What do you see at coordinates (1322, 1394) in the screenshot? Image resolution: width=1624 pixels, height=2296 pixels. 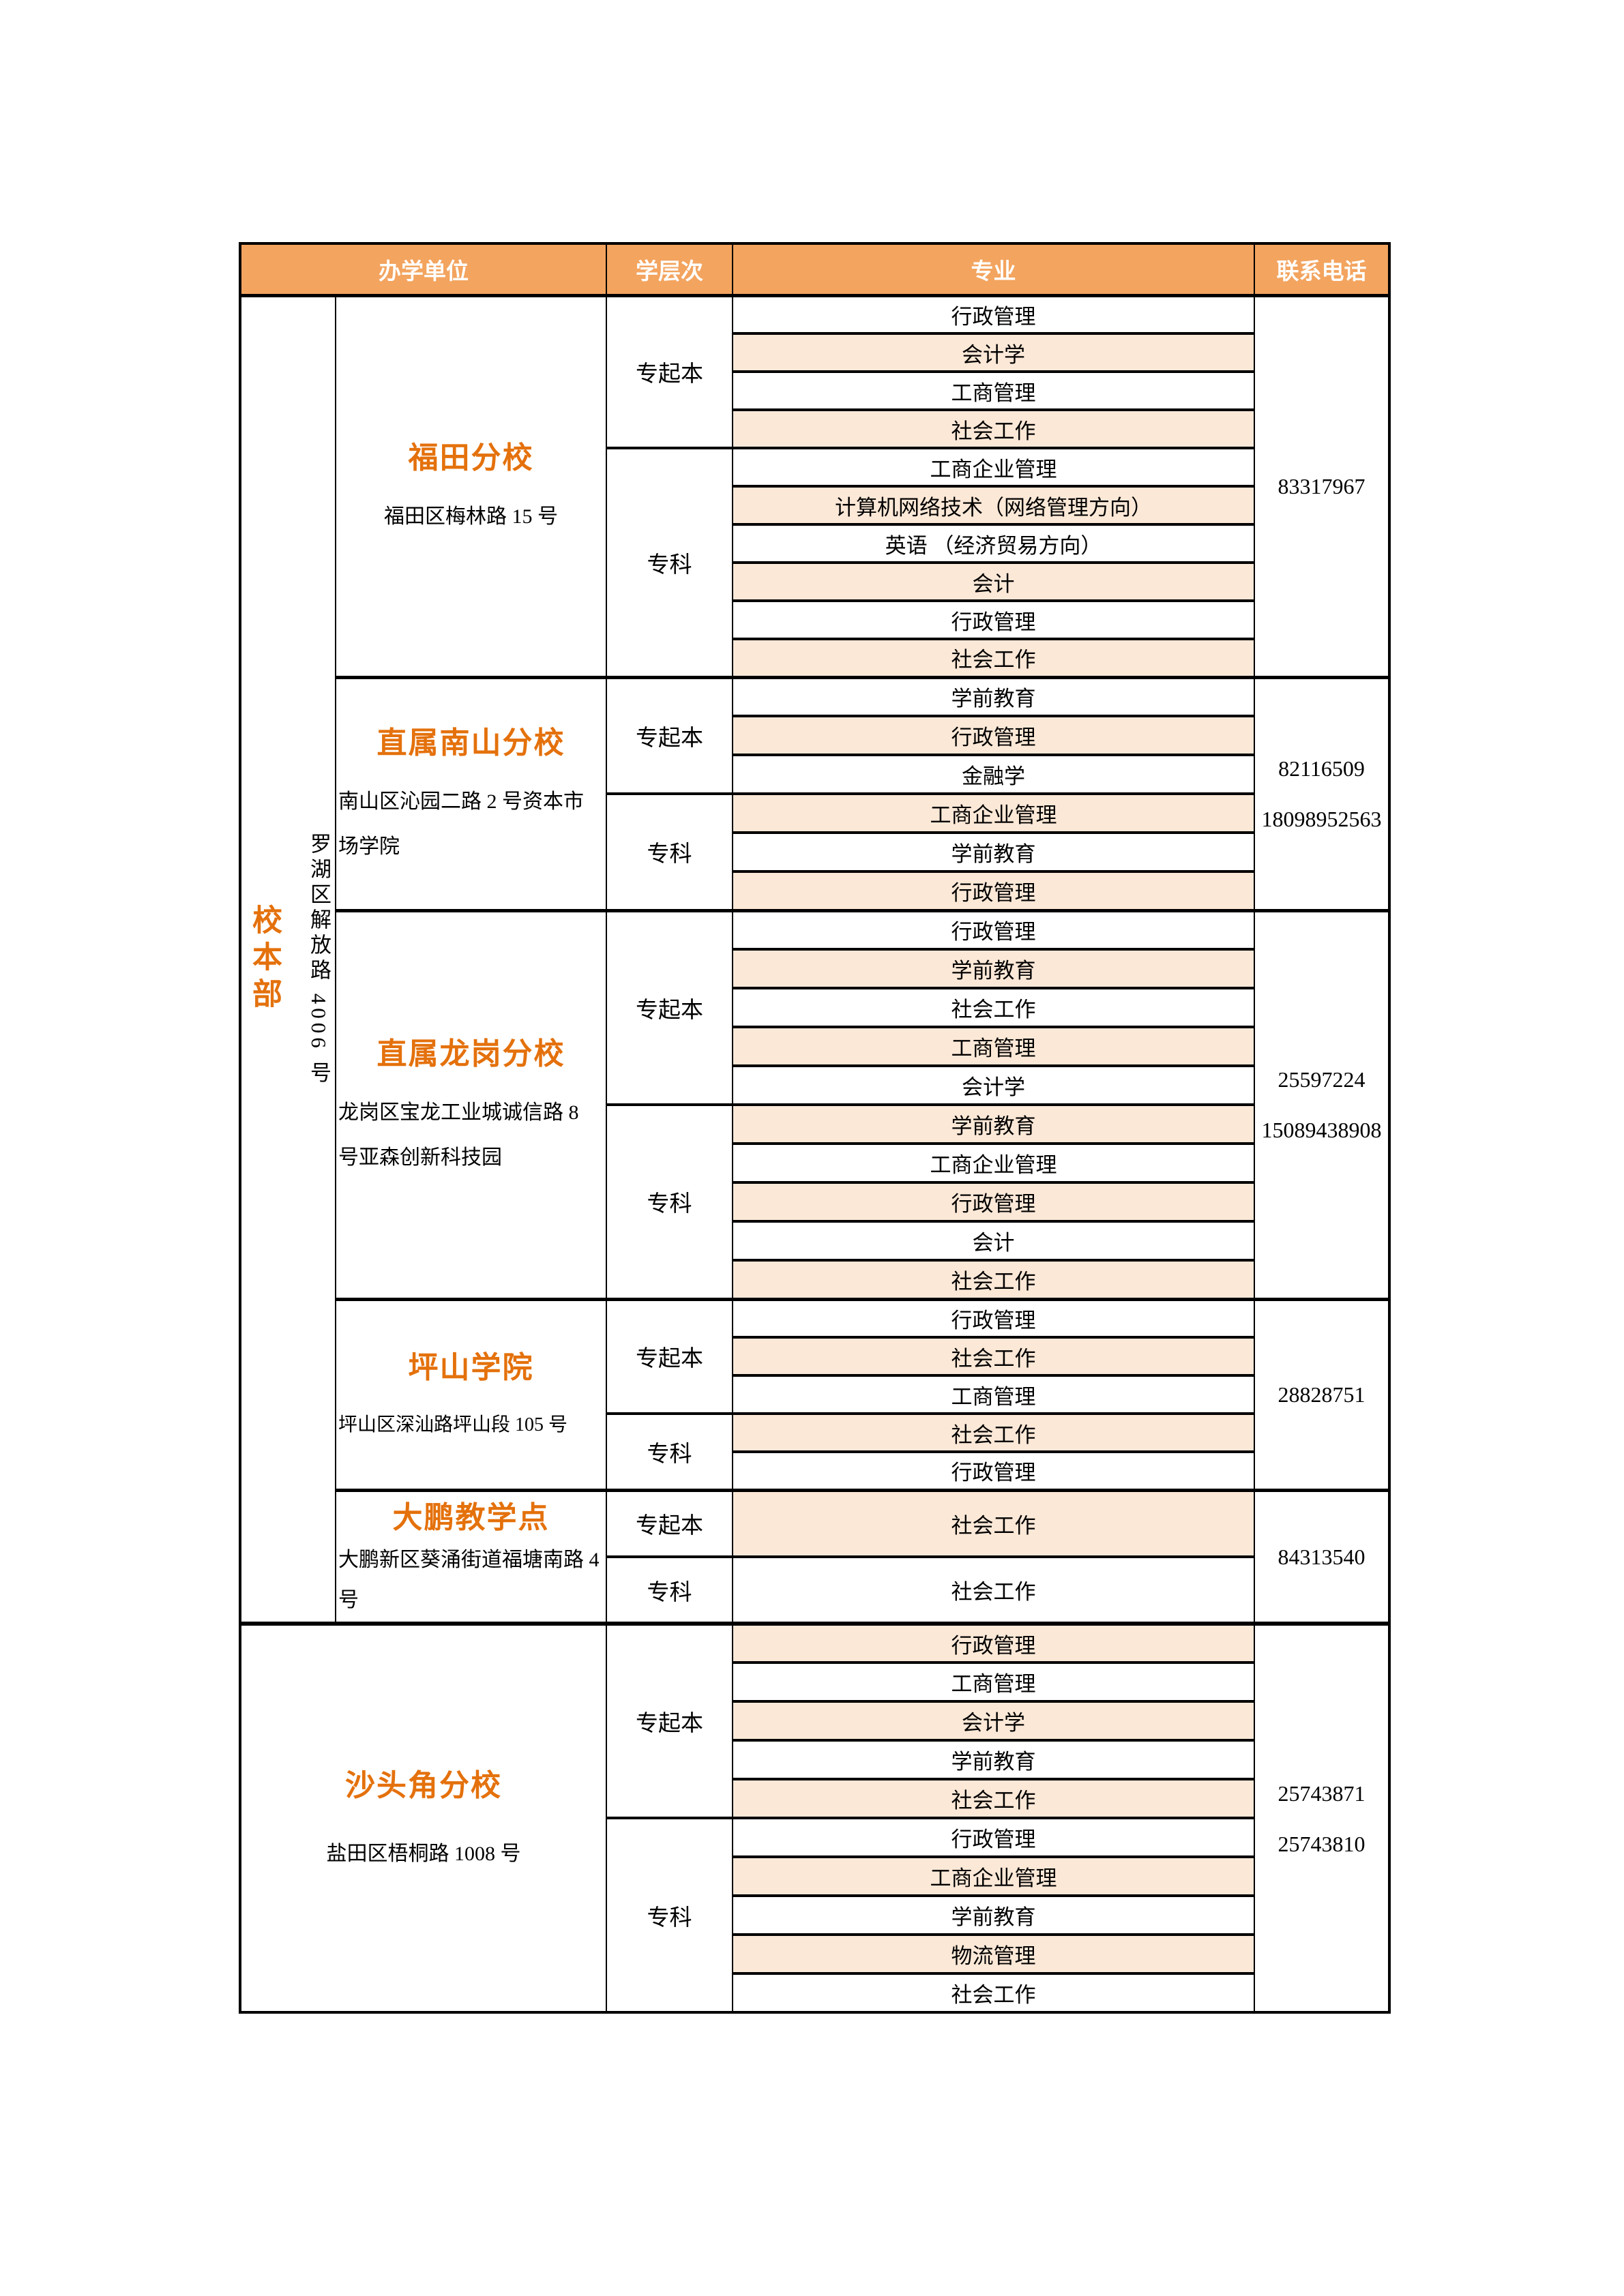 I see `phone-cell: 28828751` at bounding box center [1322, 1394].